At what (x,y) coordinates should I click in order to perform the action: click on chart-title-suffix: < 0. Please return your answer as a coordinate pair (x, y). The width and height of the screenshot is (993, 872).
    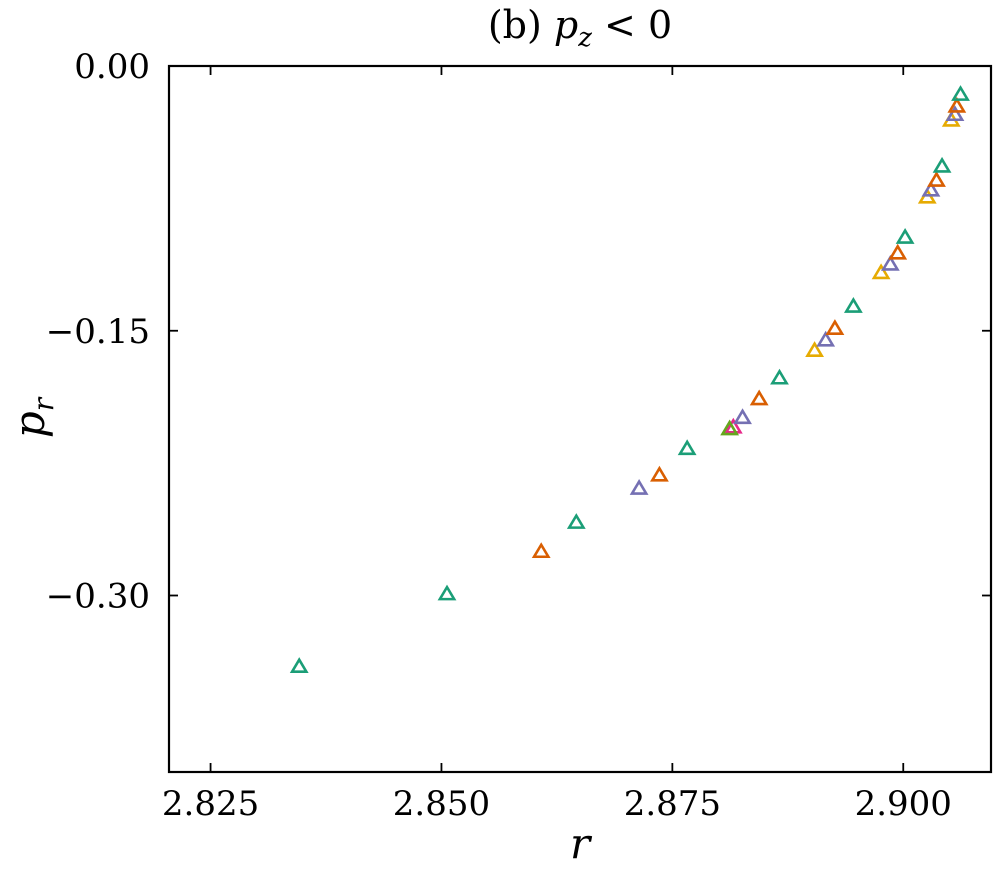
    Looking at the image, I should click on (632, 25).